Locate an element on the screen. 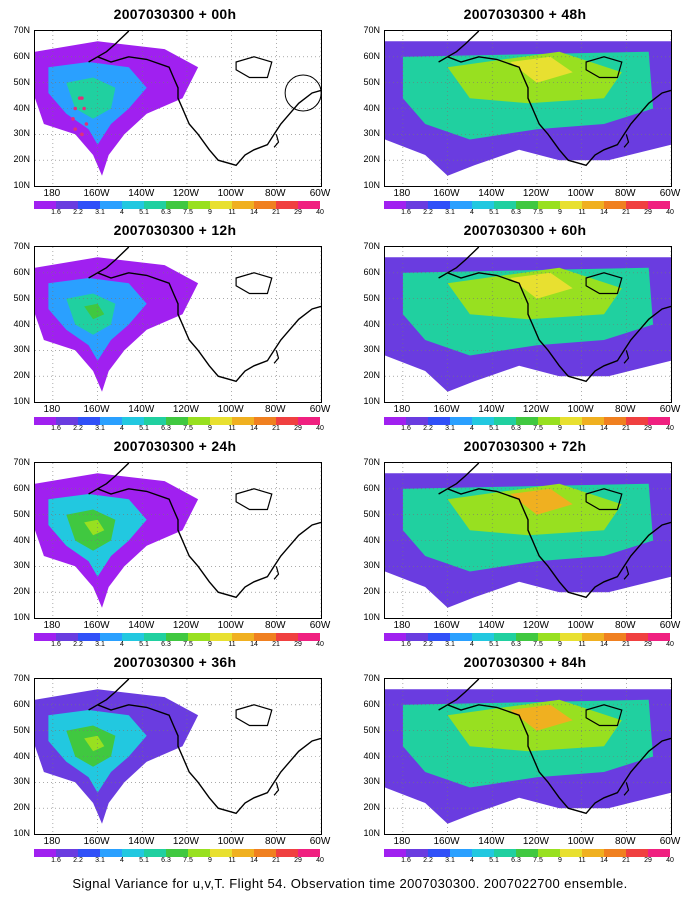 This screenshot has width=700, height=900. latitude-label: 10N is located at coordinates (21, 617).